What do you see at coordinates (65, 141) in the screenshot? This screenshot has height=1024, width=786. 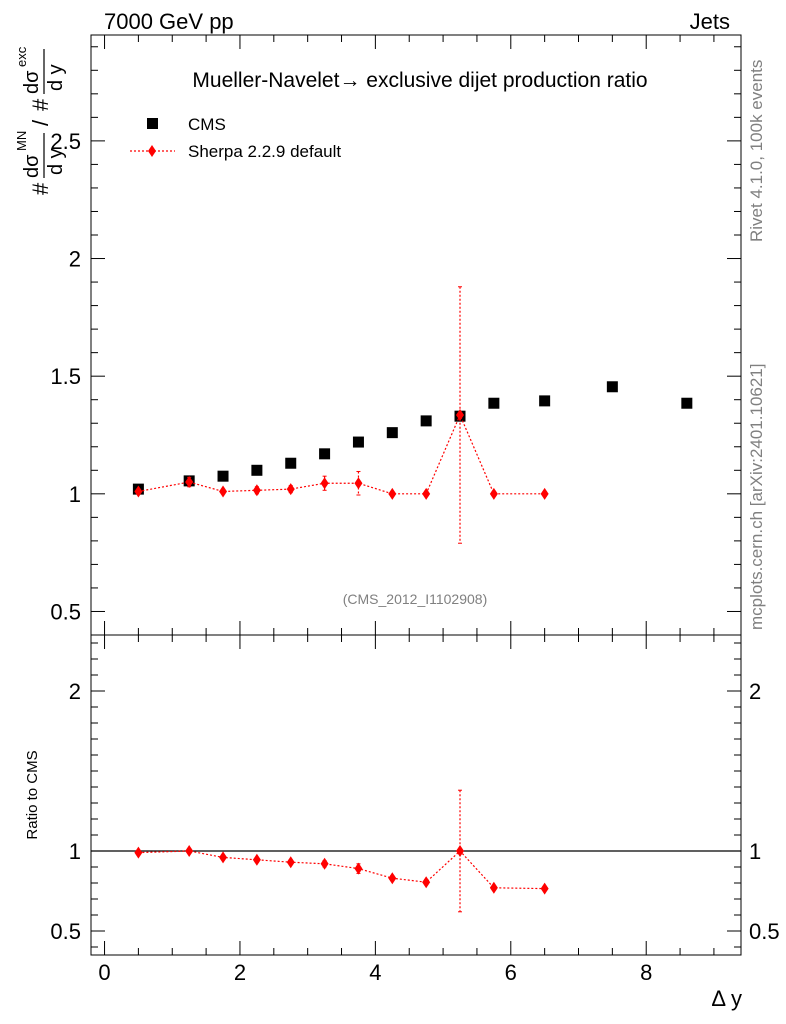 I see `main-y-tick-label: 2.5` at bounding box center [65, 141].